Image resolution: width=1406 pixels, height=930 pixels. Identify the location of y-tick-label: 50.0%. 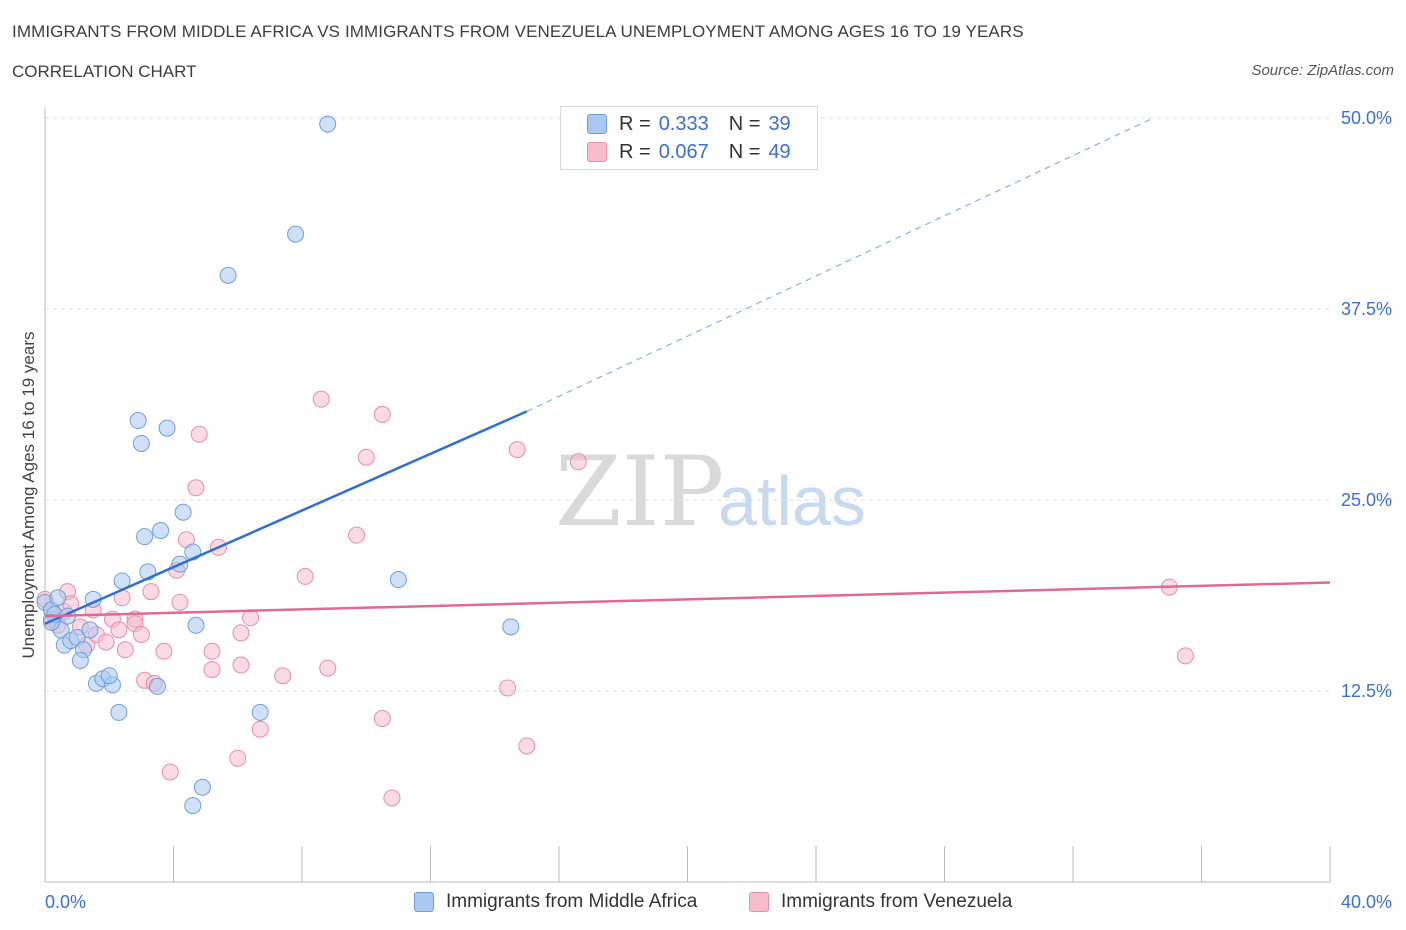
(1366, 118).